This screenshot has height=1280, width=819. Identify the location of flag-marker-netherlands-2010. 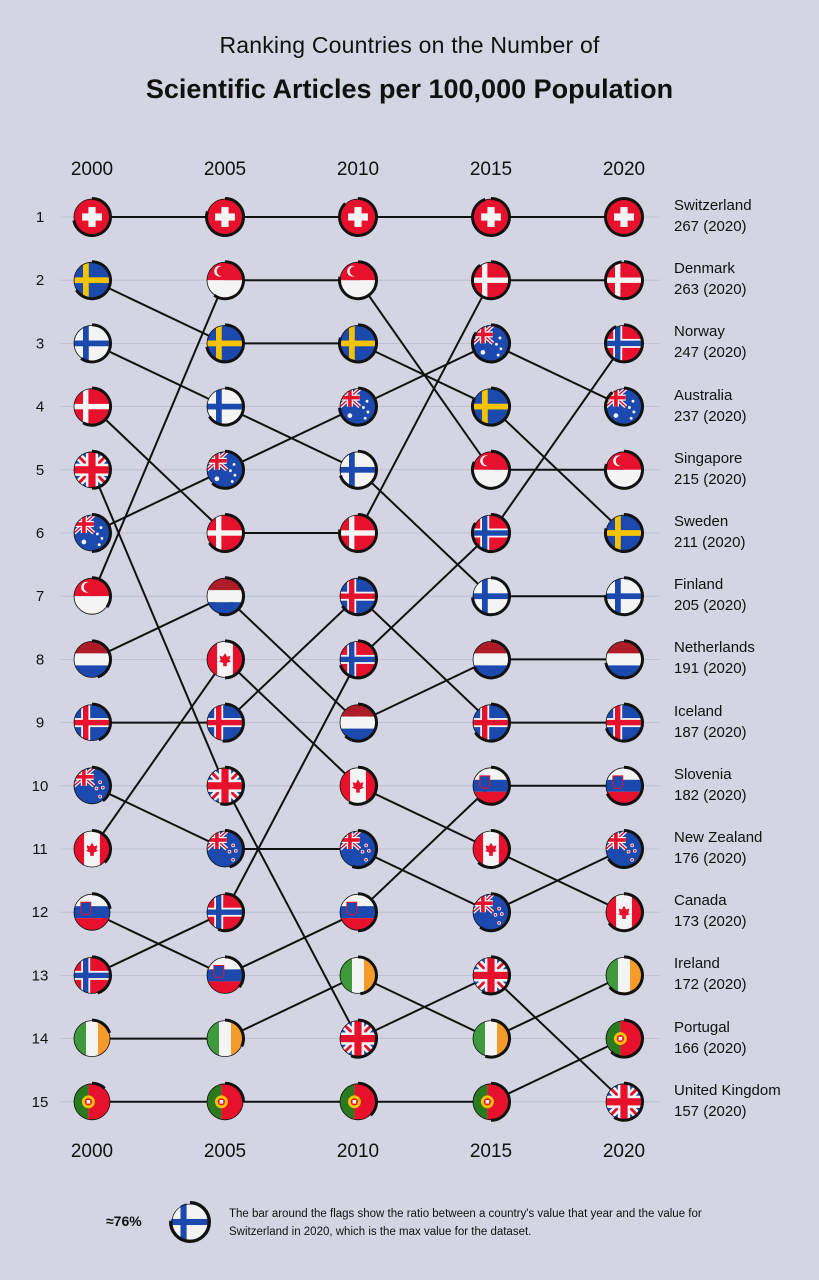
(358, 722).